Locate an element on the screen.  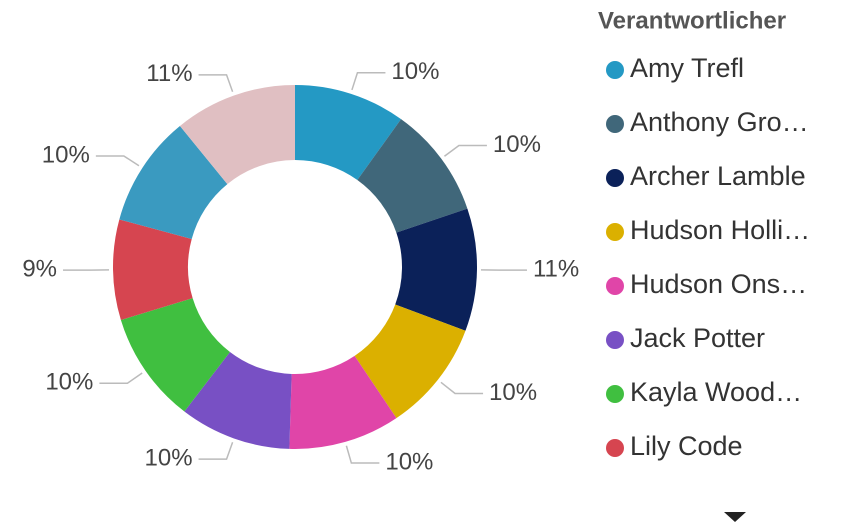
legend-label: Amy Trefl is located at coordinates (687, 68).